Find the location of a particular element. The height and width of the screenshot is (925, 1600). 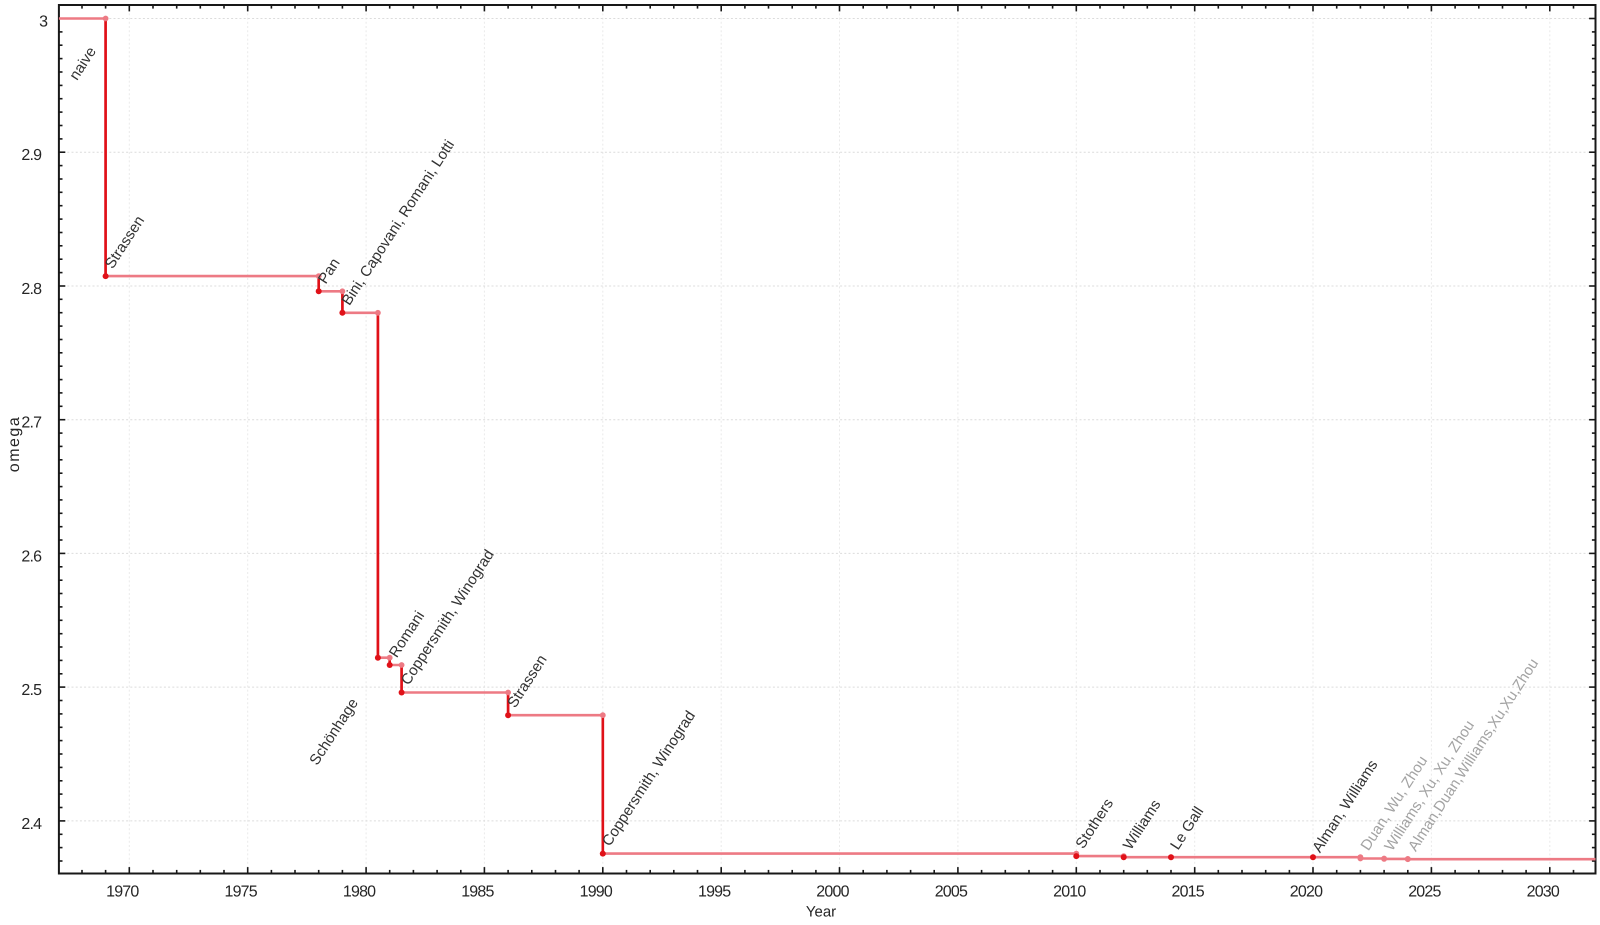

svg-text: 1995 is located at coordinates (714, 892).